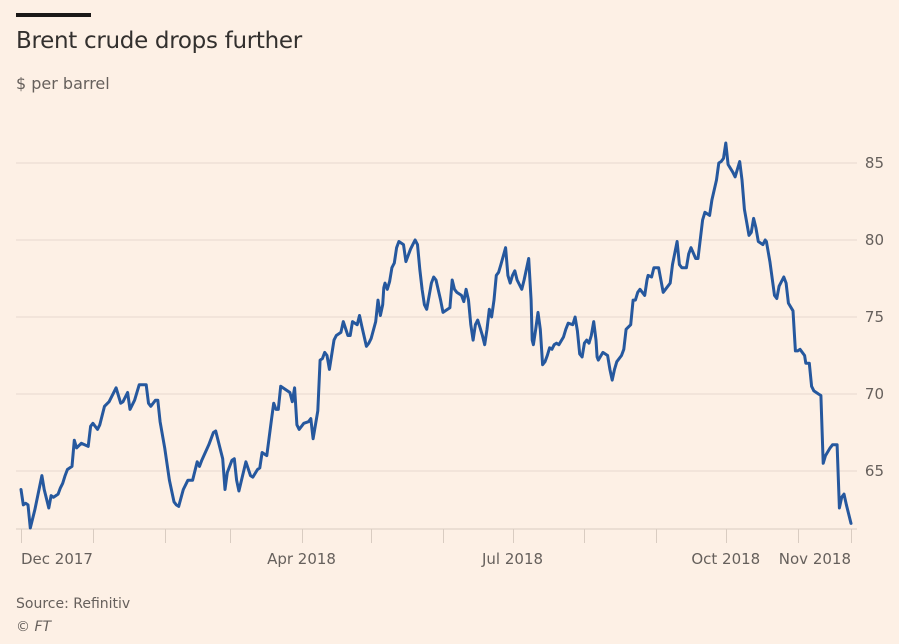 The image size is (899, 644). What do you see at coordinates (815, 559) in the screenshot?
I see `x-tick-label: Nov 2018` at bounding box center [815, 559].